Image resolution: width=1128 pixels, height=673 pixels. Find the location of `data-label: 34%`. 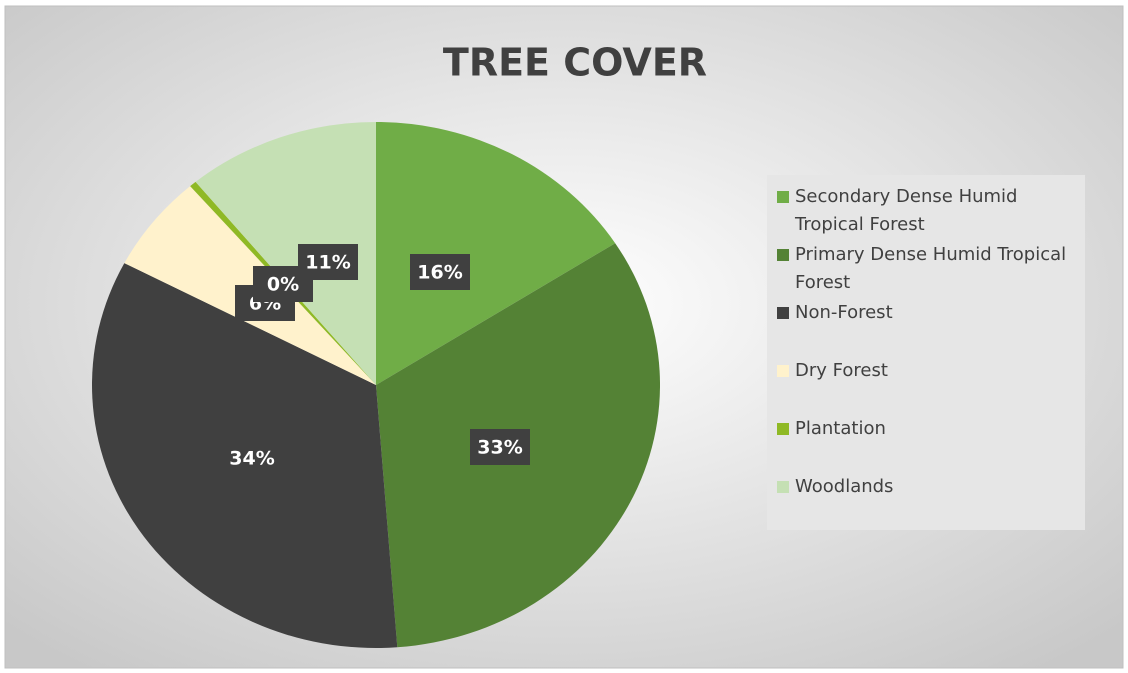

data-label: 34% is located at coordinates (252, 458).